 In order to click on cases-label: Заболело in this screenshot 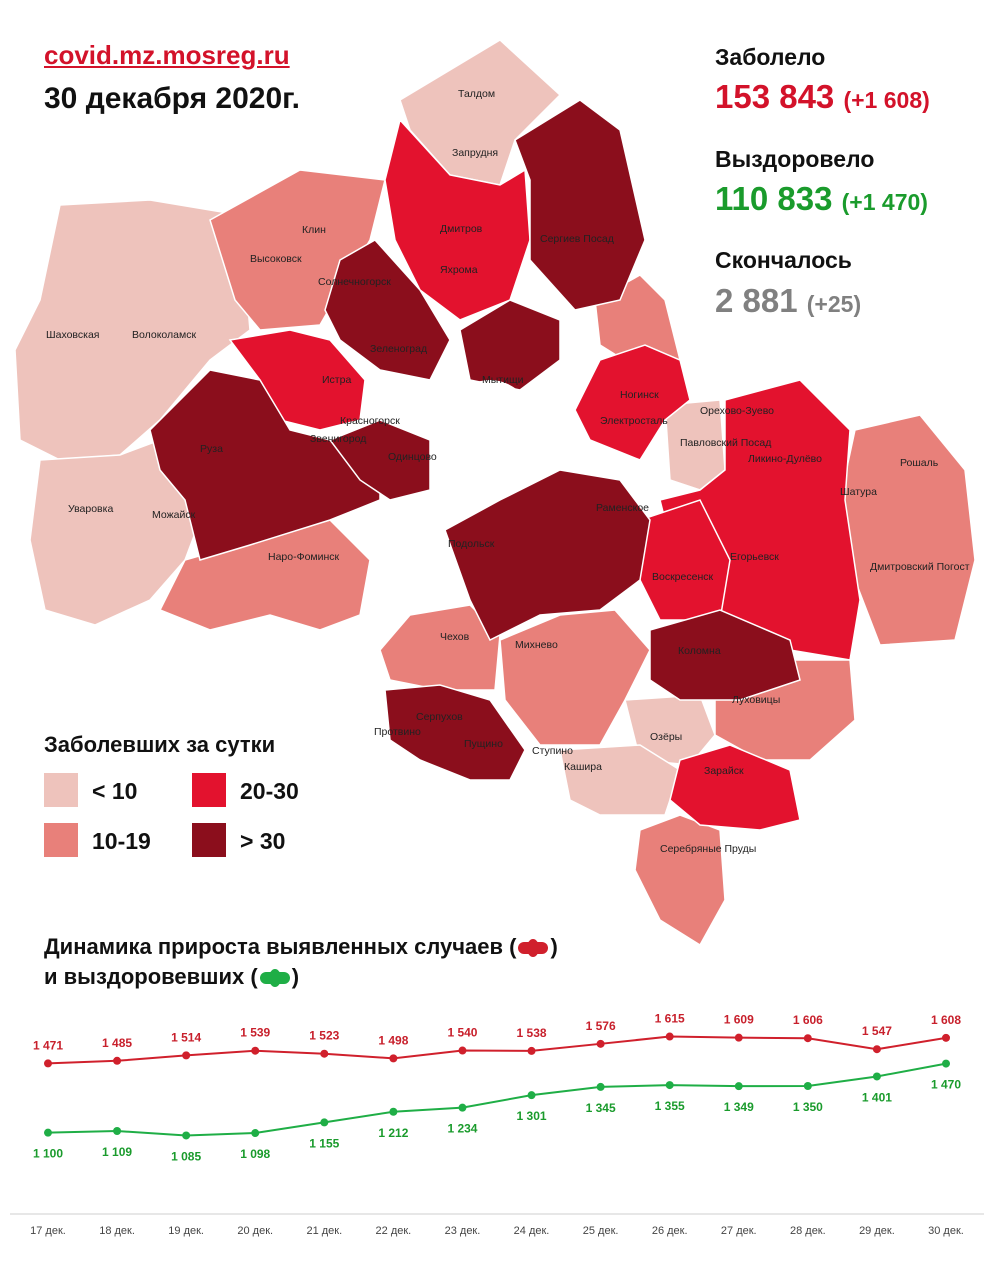, I will do `click(770, 57)`.